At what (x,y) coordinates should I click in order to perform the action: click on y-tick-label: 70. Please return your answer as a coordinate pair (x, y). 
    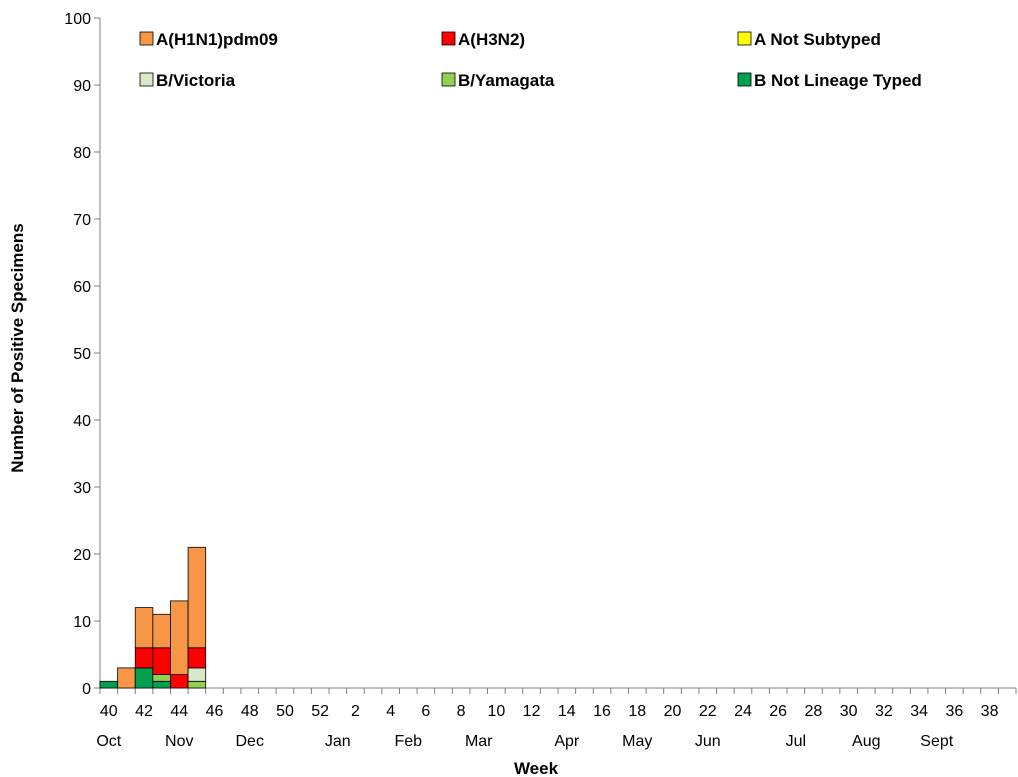
    Looking at the image, I should click on (82, 220).